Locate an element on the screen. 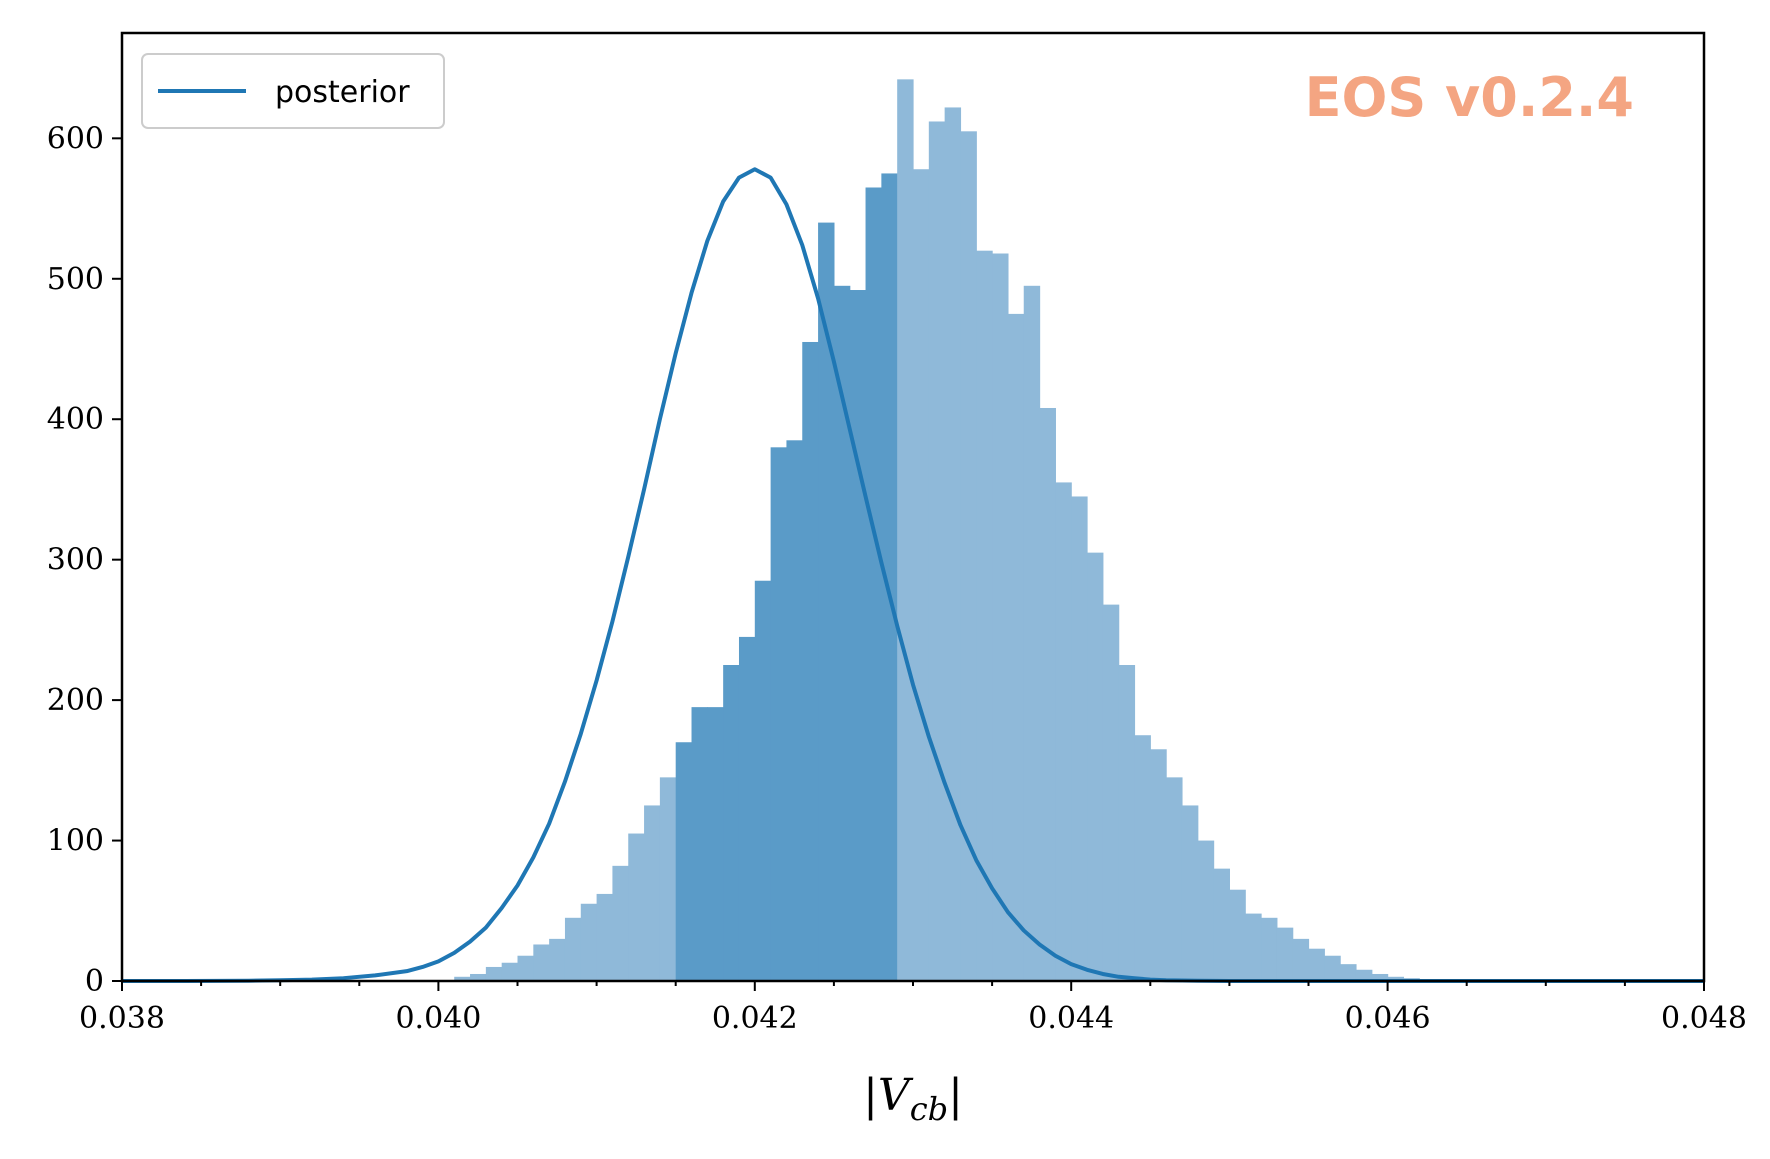 This screenshot has width=1770, height=1159. y-tick-label: 100 is located at coordinates (75, 841).